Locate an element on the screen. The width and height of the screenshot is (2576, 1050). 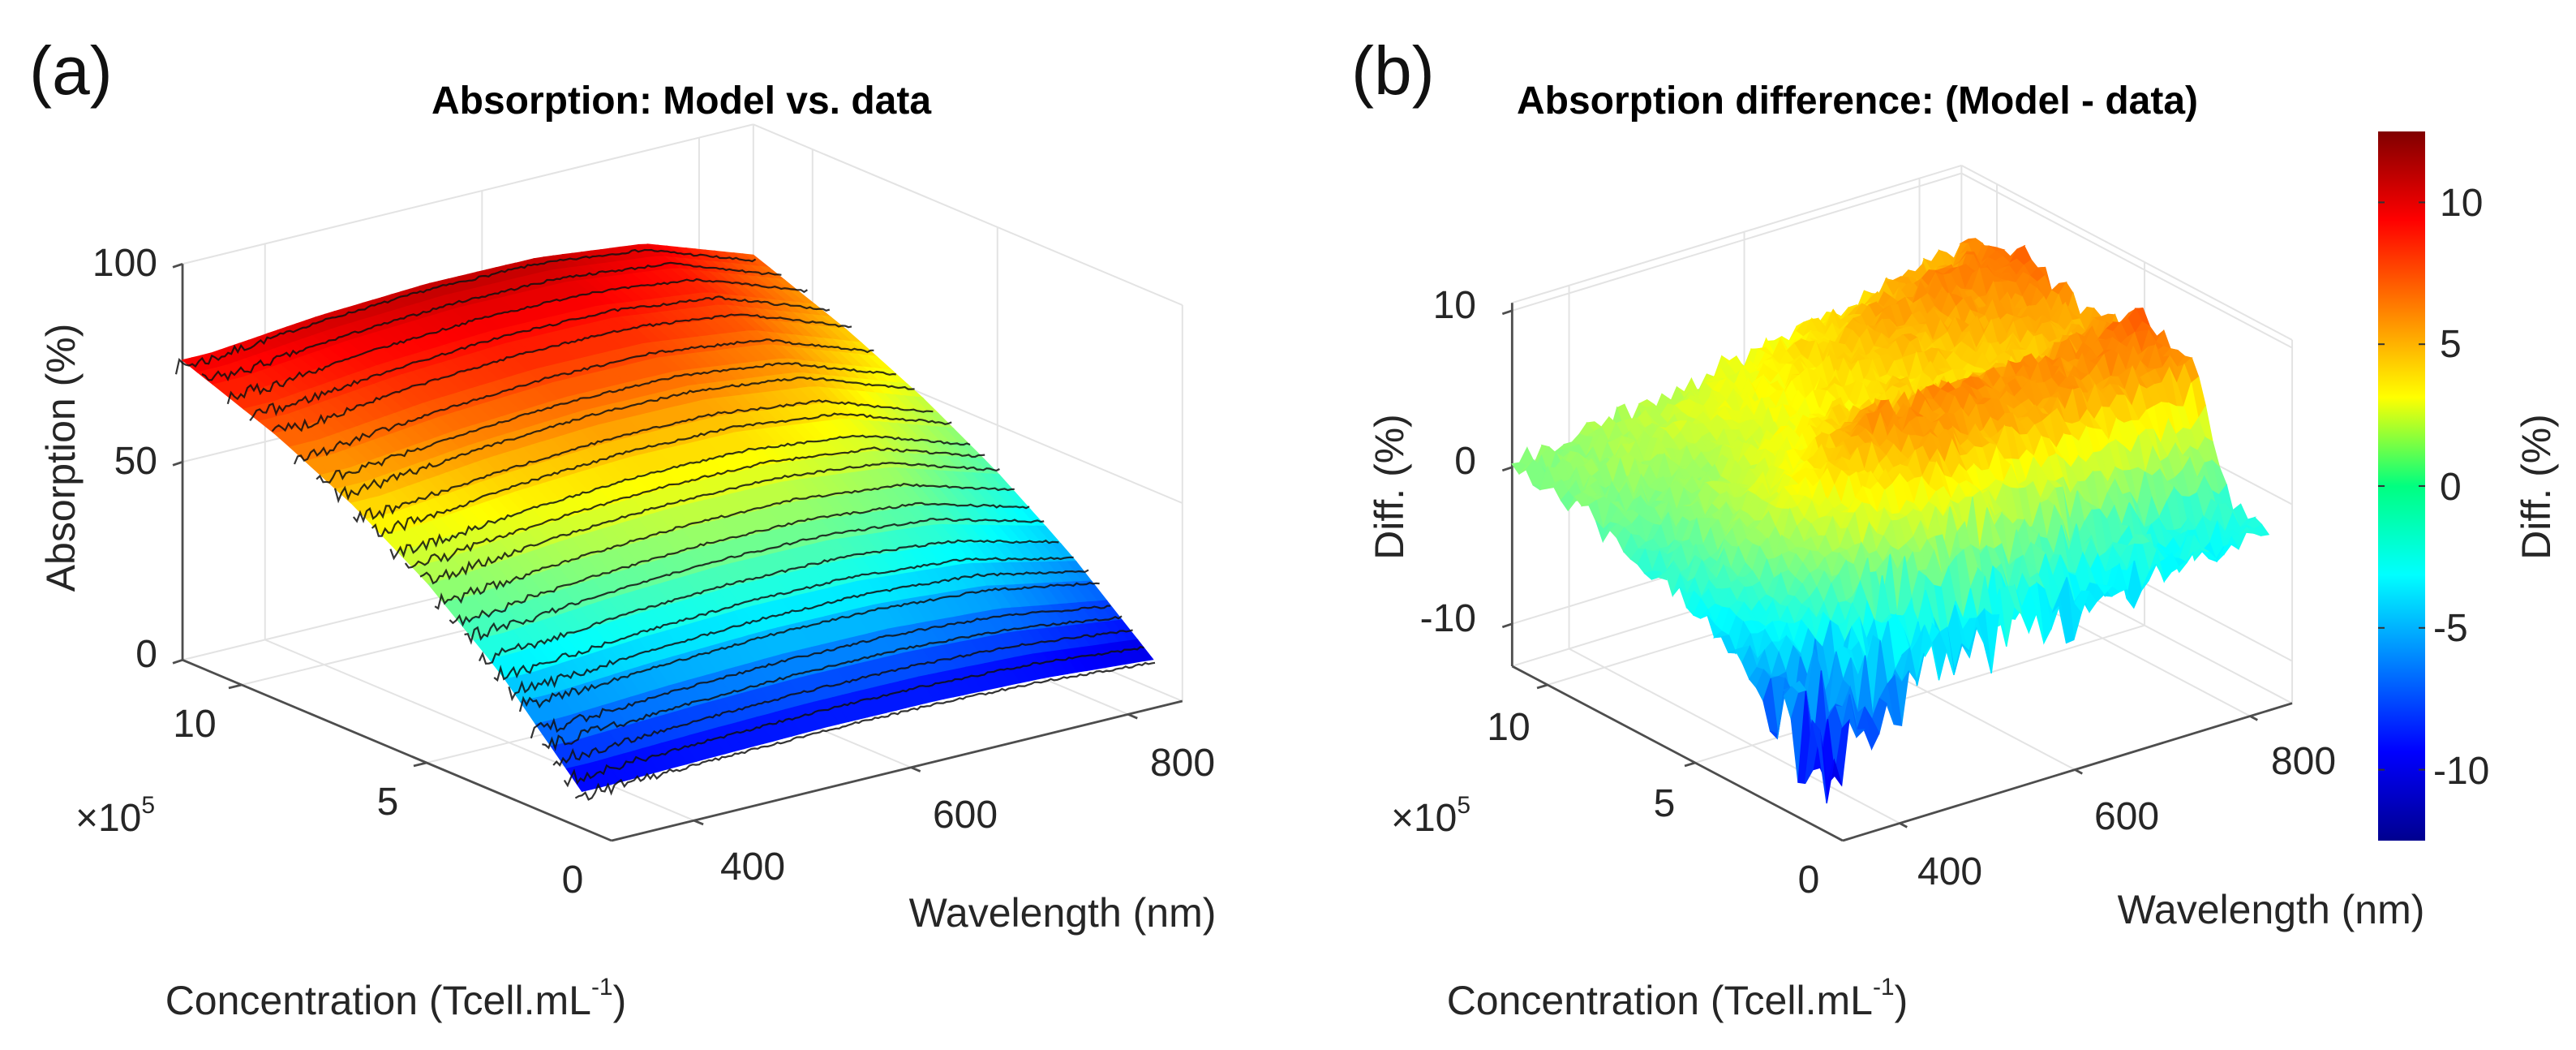
z-tick-label: -10 is located at coordinates (1448, 618).